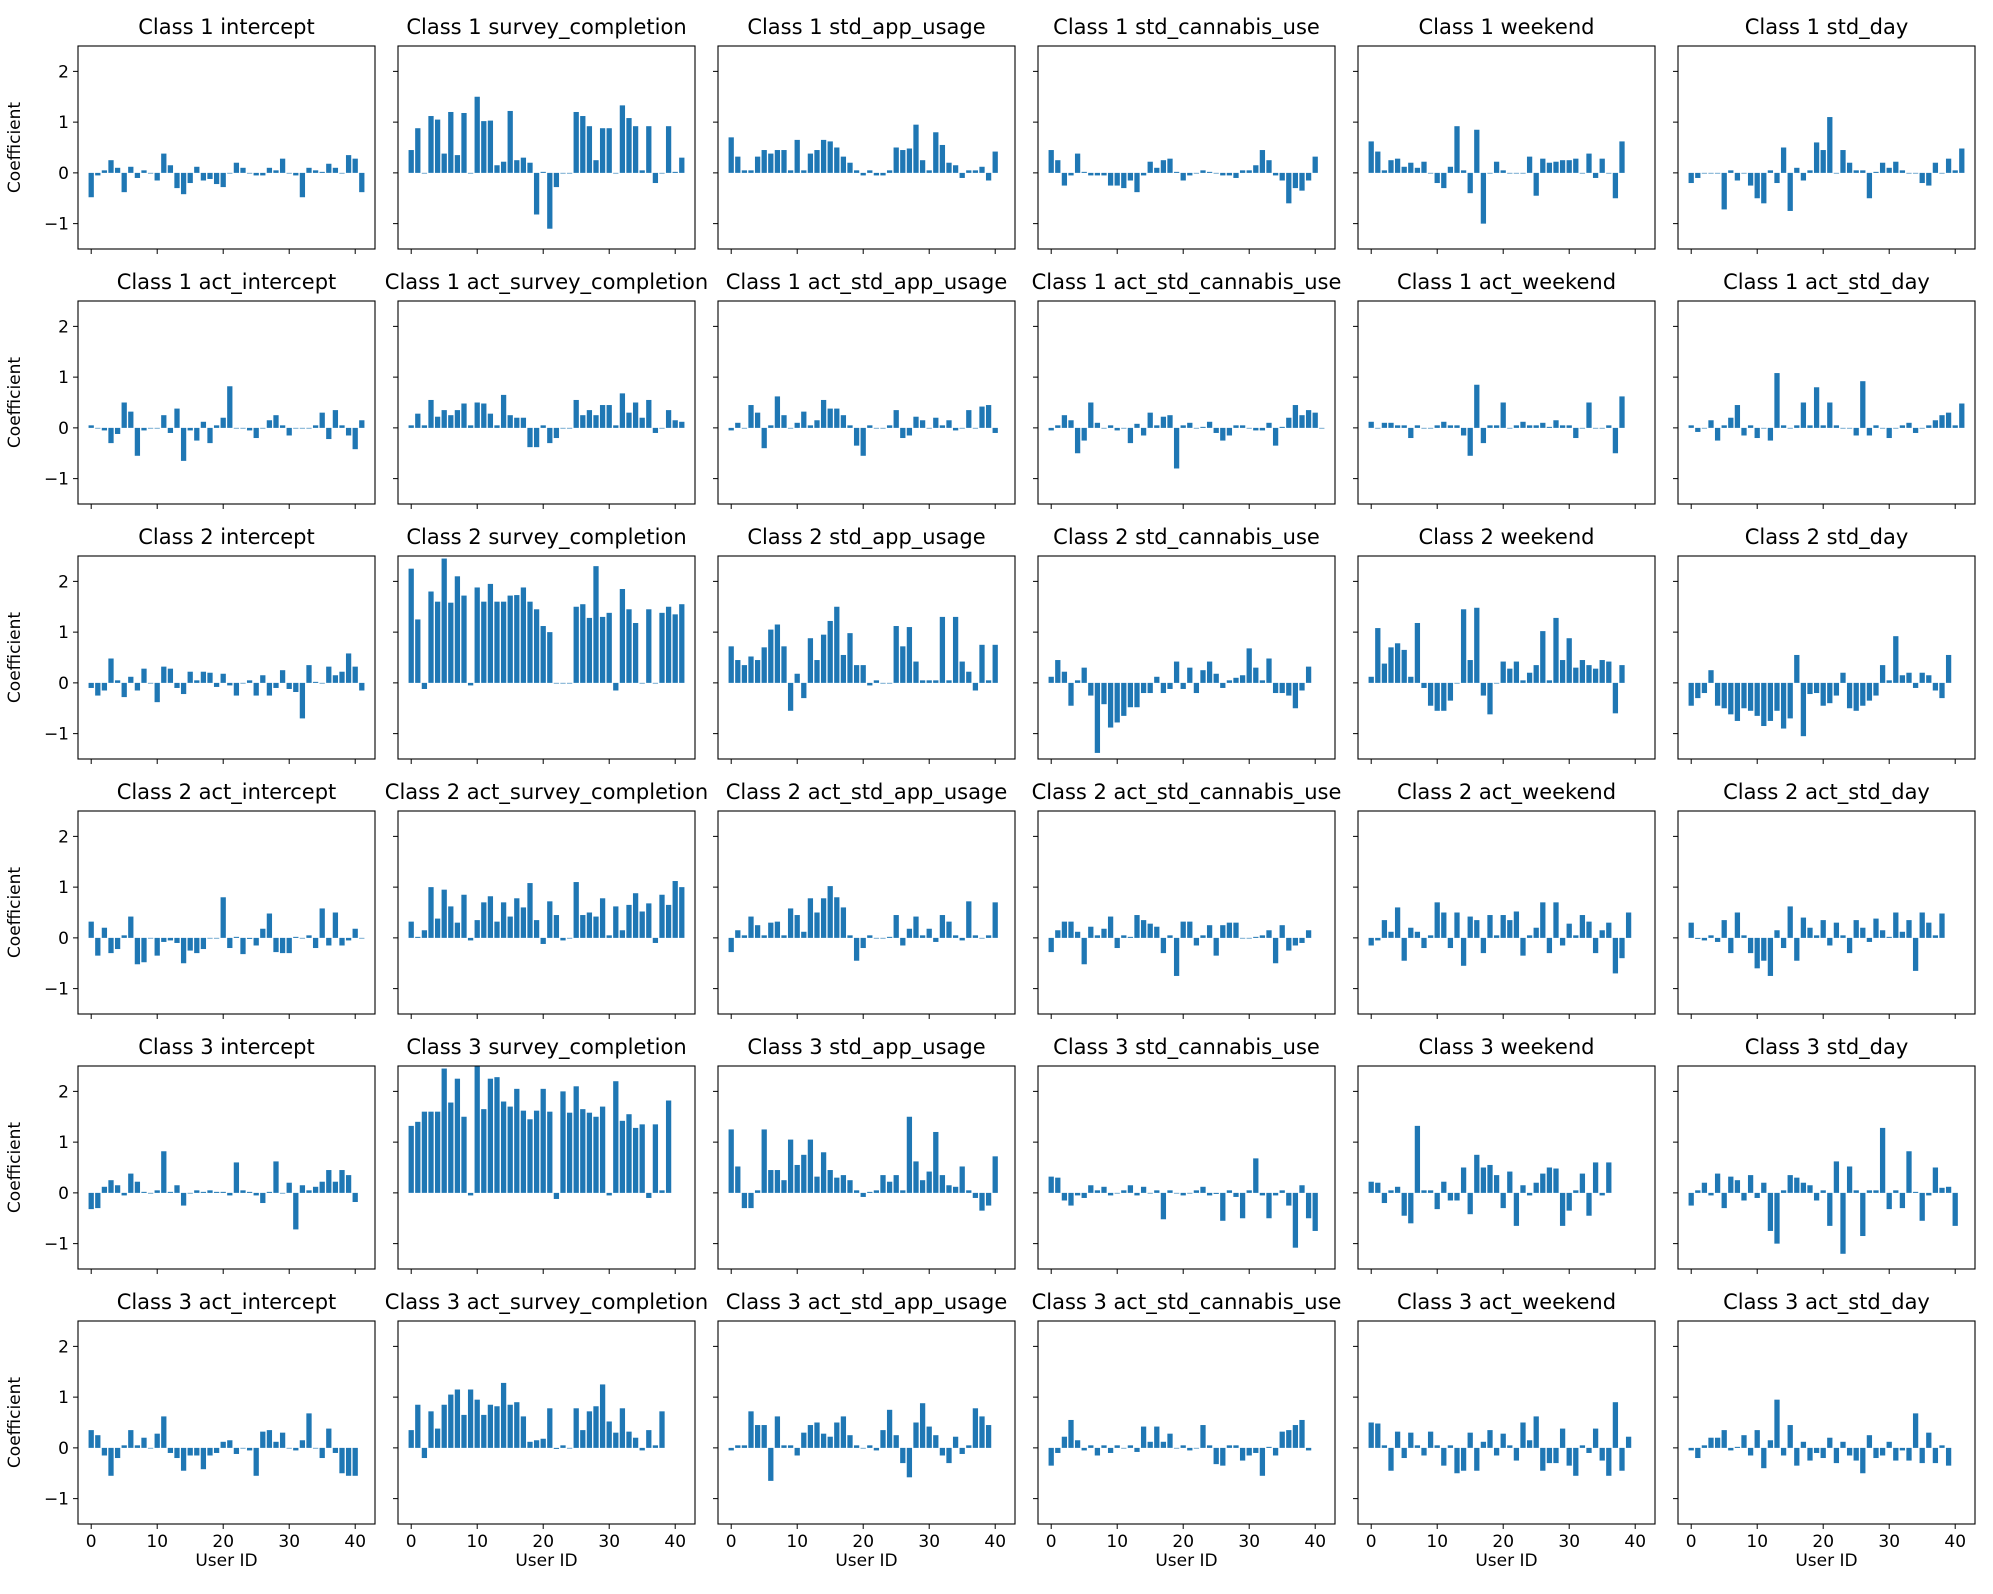 The width and height of the screenshot is (1993, 1594). Describe the element at coordinates (226, 27) in the screenshot. I see `subplot-title: Class 1 intercept` at that location.